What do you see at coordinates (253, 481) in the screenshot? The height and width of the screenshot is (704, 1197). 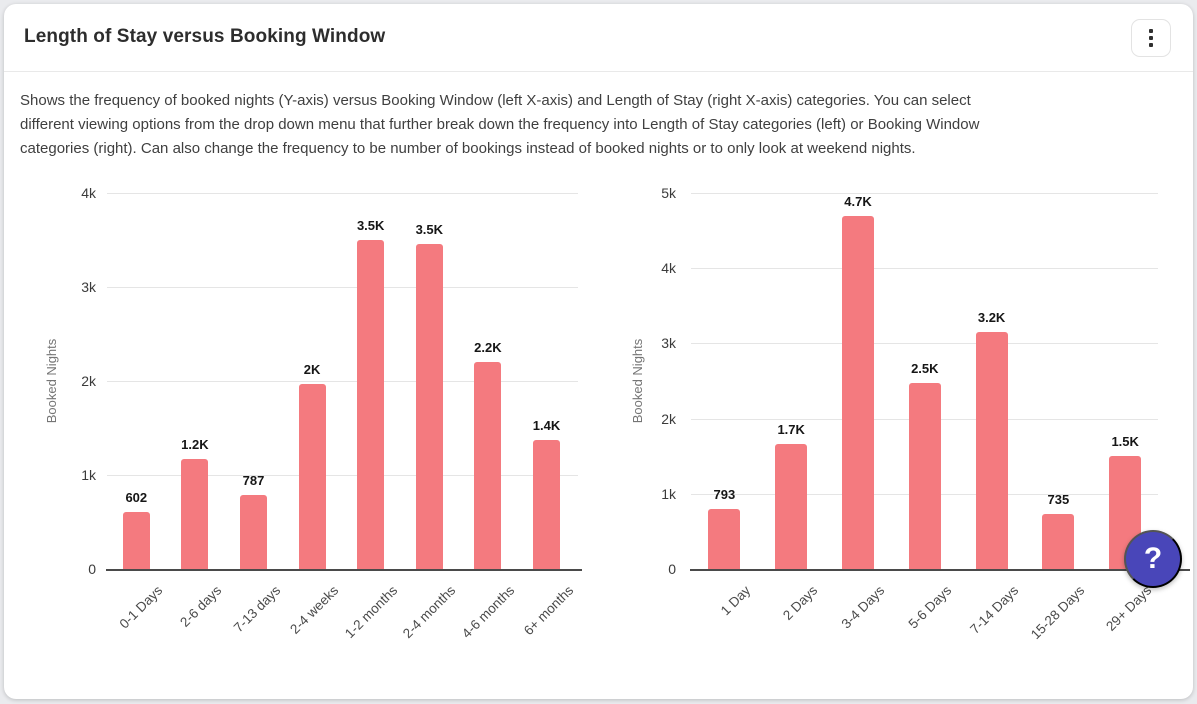 I see `bar-value-label: 787` at bounding box center [253, 481].